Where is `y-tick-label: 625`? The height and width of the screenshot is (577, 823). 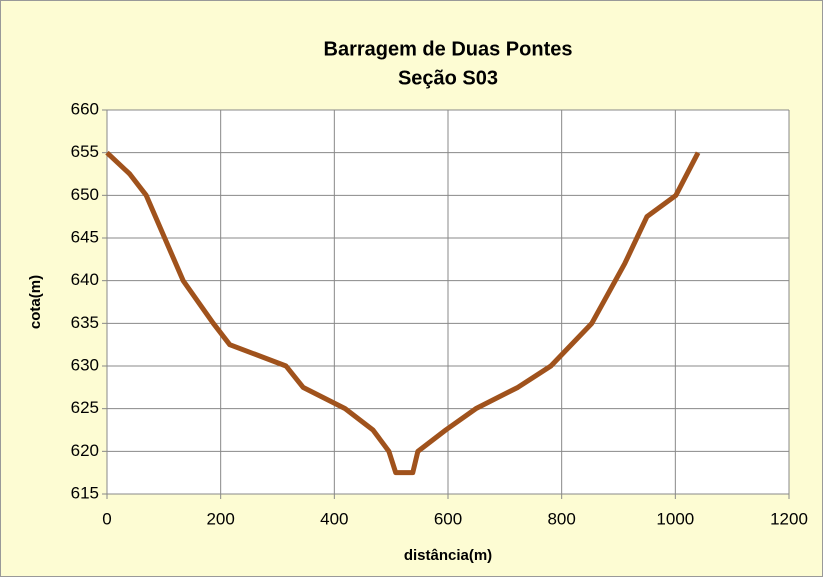 y-tick-label: 625 is located at coordinates (85, 407).